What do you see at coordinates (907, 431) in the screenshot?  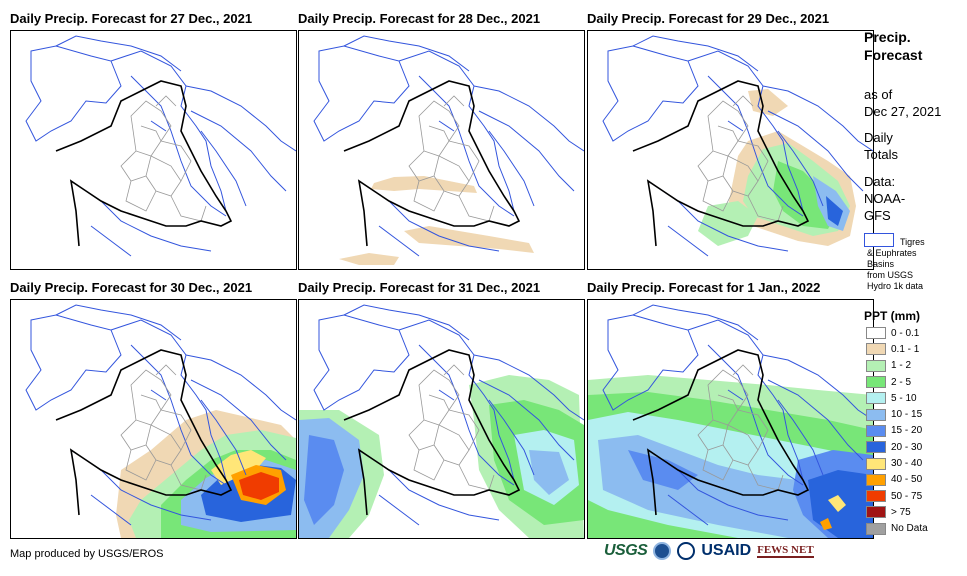 I see `legend-label: 15 - 20` at bounding box center [907, 431].